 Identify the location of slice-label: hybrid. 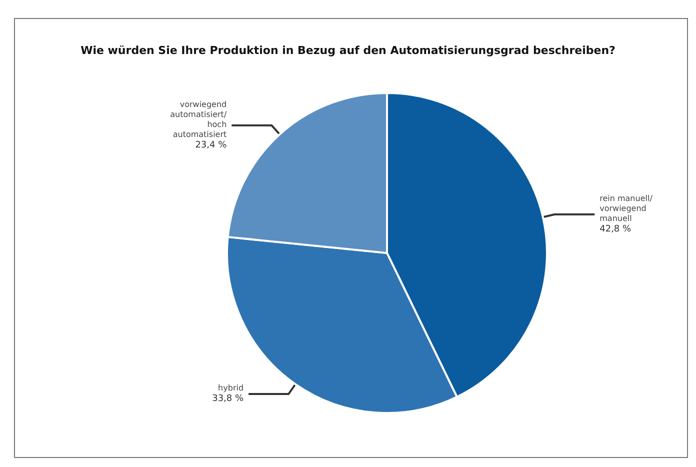
(231, 388).